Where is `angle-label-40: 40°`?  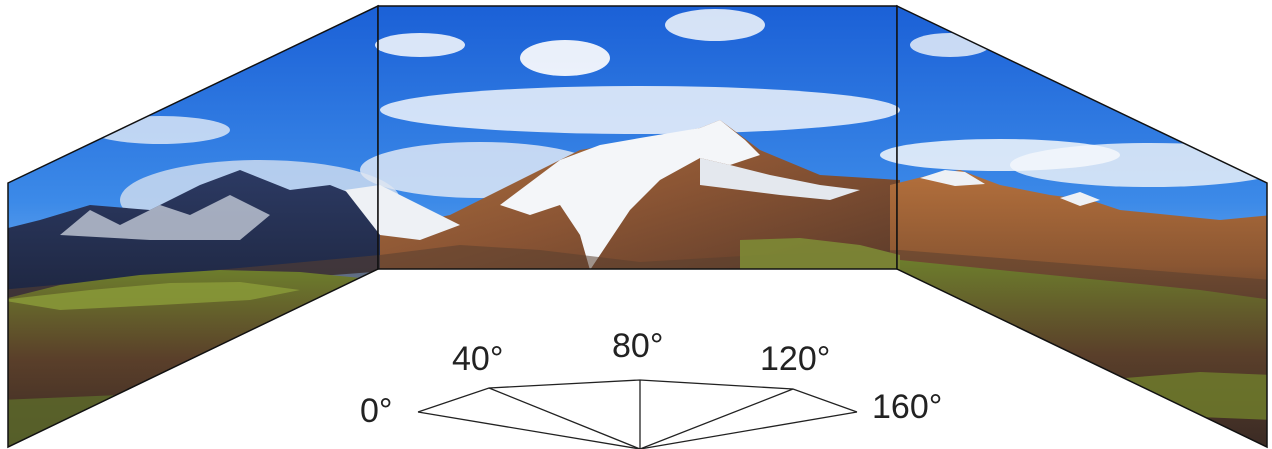 angle-label-40: 40° is located at coordinates (477, 359).